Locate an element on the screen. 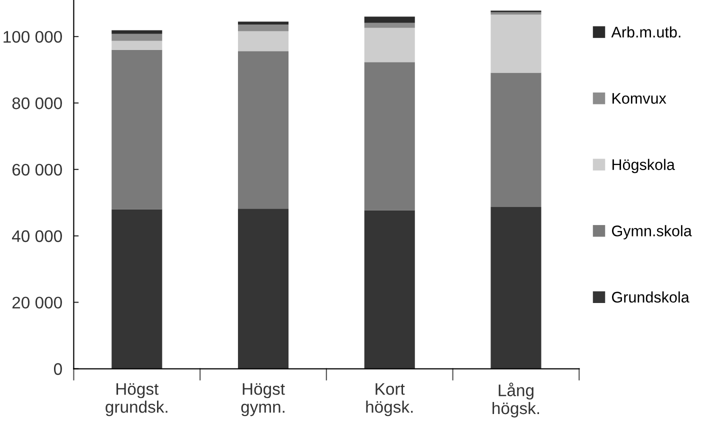 This screenshot has width=702, height=439. y-tick-label: 40 000 is located at coordinates (37, 236).